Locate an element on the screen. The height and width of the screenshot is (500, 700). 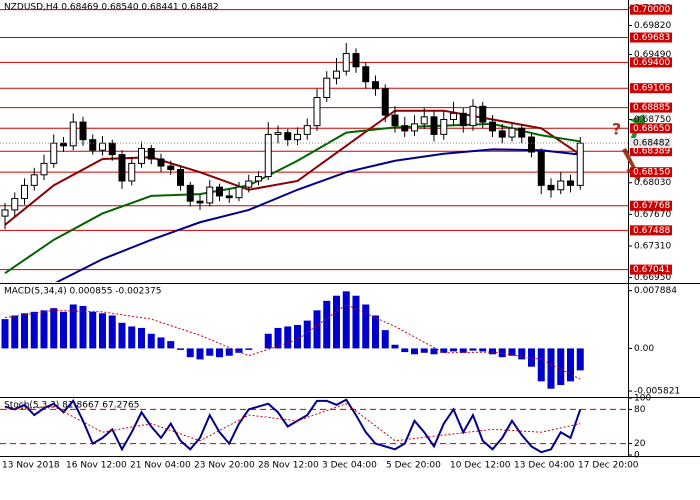
level-label: 0.70000 is located at coordinates (651, 10).